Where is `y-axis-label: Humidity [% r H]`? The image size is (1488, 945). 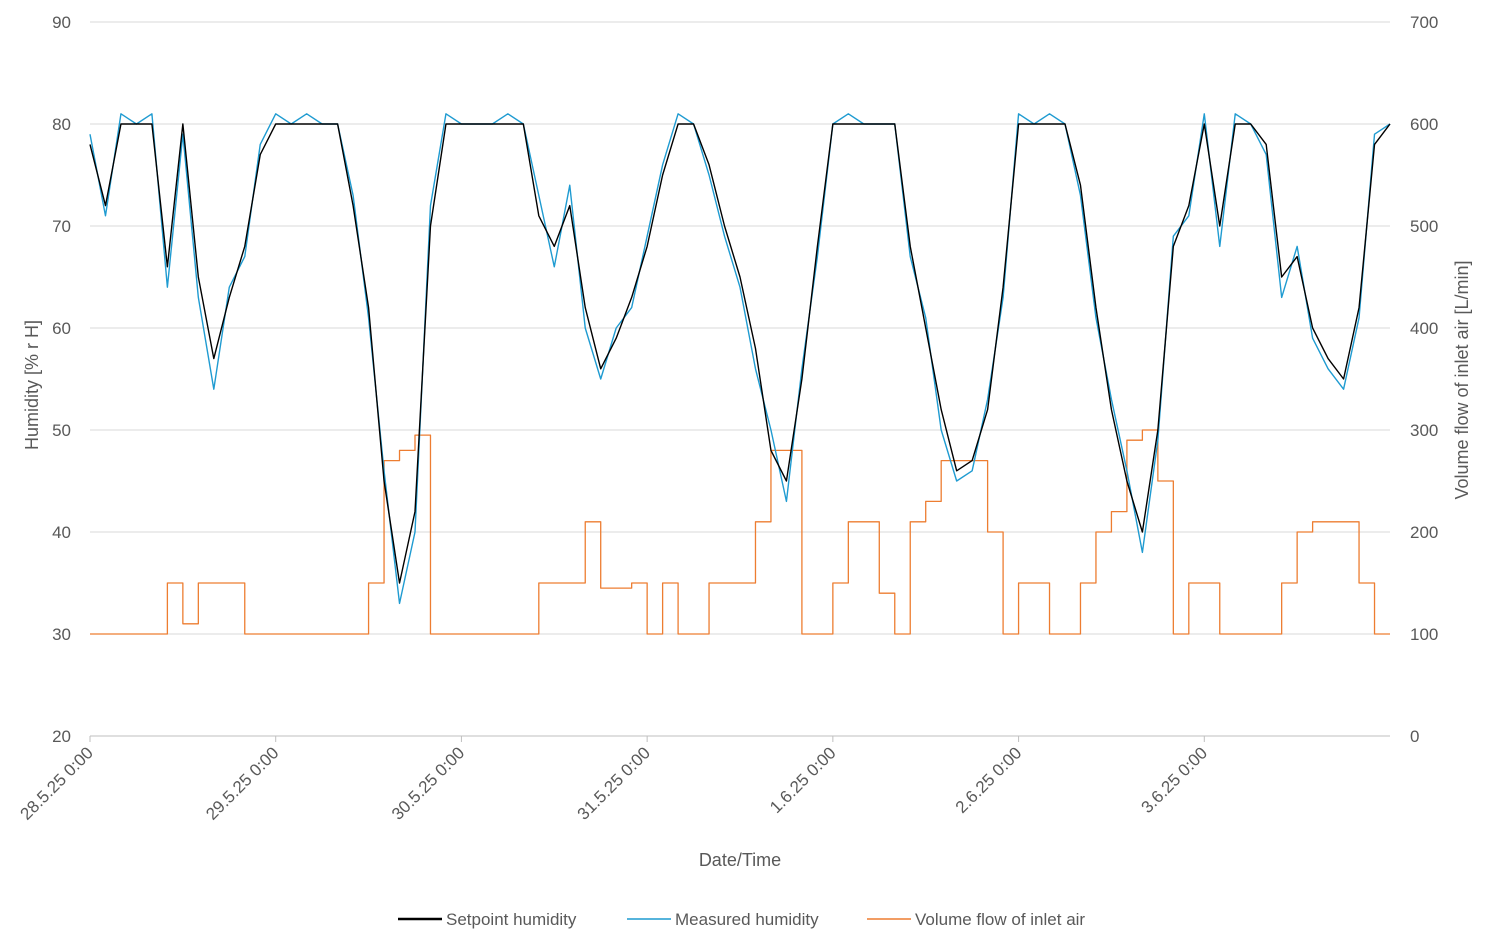
y-axis-label: Humidity [% r H] is located at coordinates (32, 385).